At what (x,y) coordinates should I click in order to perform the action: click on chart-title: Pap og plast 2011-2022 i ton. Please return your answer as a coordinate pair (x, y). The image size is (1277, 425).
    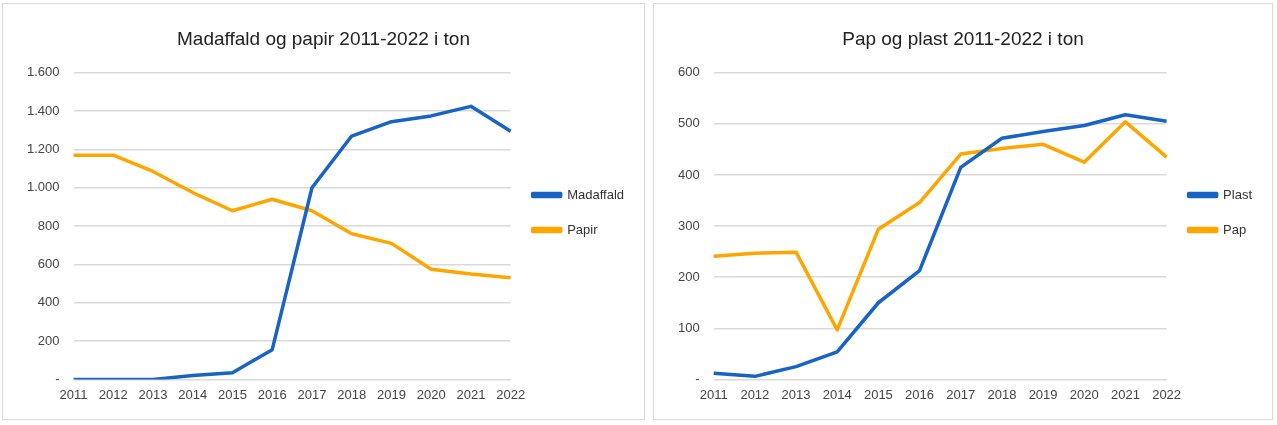
    Looking at the image, I should click on (963, 38).